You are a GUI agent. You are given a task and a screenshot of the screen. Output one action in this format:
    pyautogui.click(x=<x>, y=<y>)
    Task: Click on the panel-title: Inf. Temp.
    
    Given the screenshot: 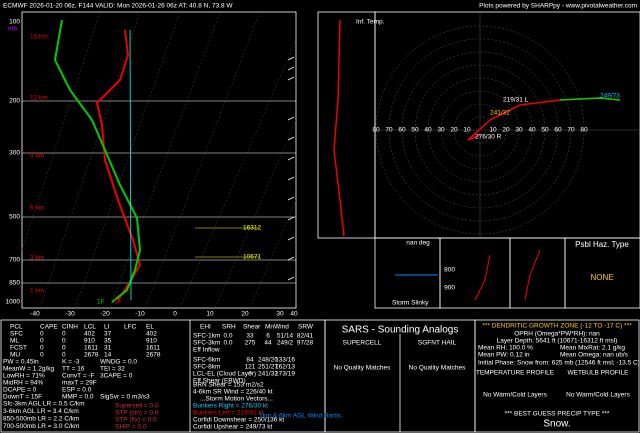 What is the action you would take?
    pyautogui.click(x=370, y=22)
    